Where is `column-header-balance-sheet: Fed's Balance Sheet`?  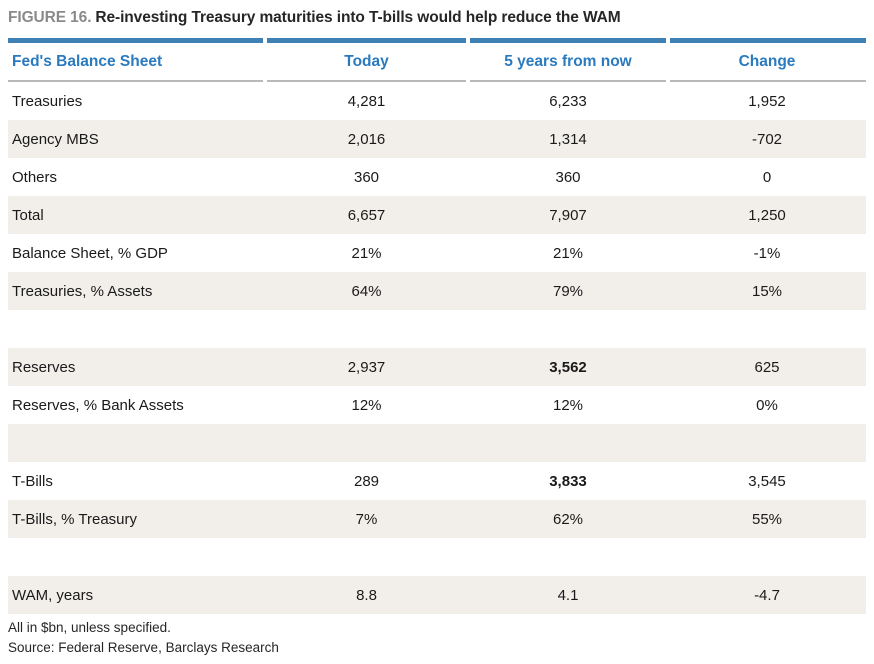 column-header-balance-sheet: Fed's Balance Sheet is located at coordinates (87, 61).